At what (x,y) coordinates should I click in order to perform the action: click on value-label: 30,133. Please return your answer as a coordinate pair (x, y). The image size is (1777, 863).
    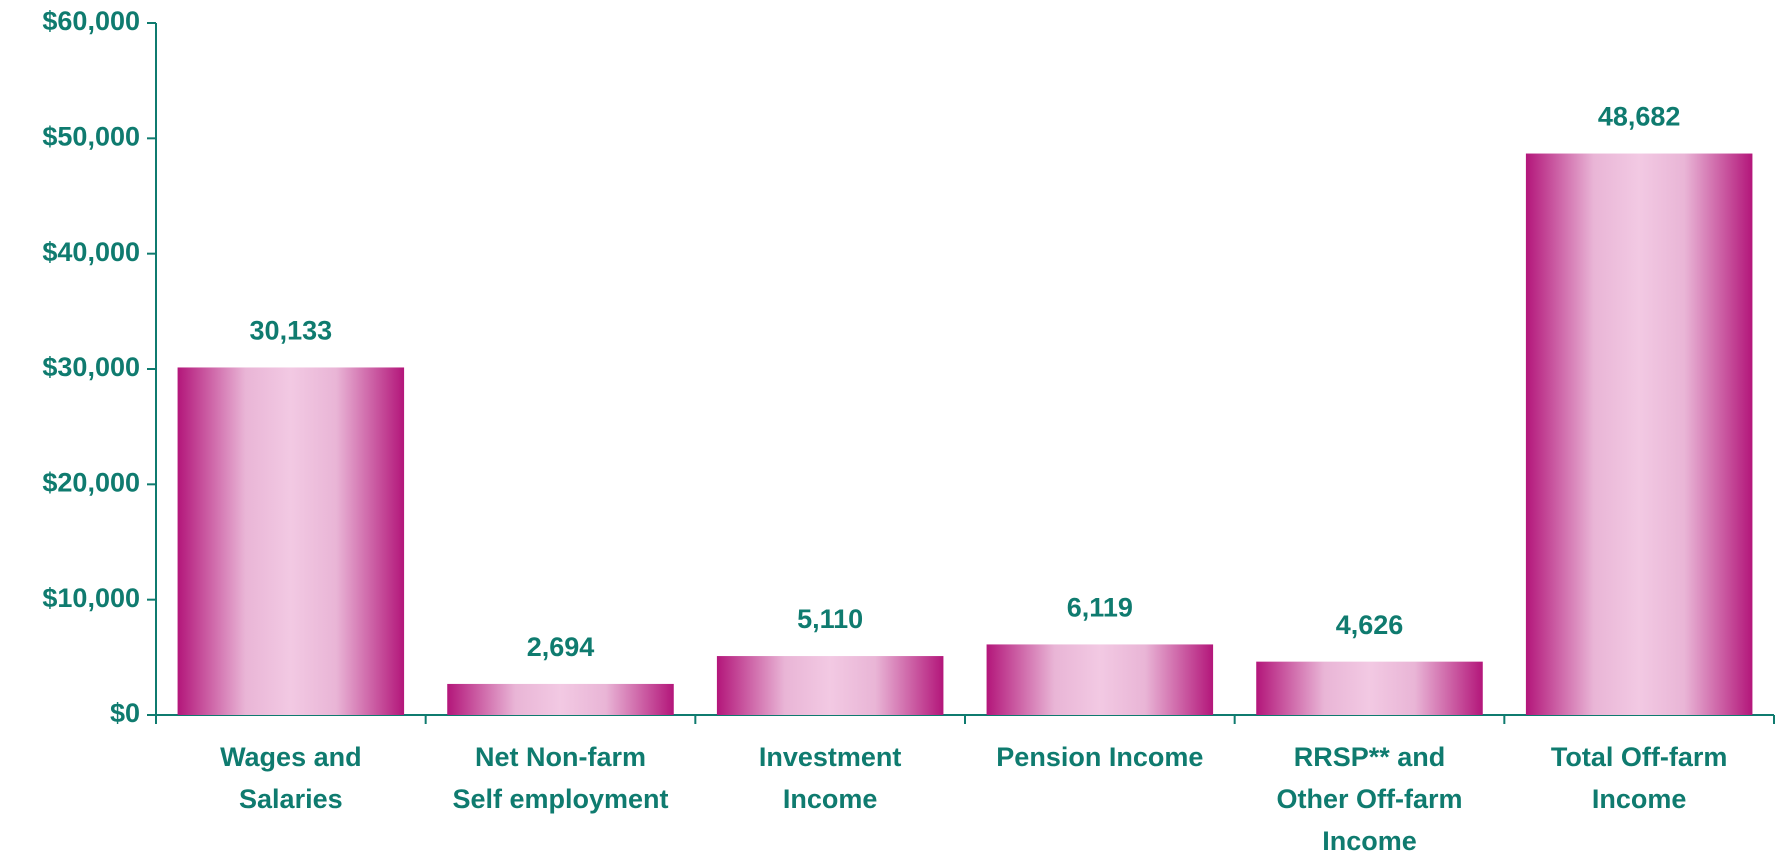
    Looking at the image, I should click on (291, 331).